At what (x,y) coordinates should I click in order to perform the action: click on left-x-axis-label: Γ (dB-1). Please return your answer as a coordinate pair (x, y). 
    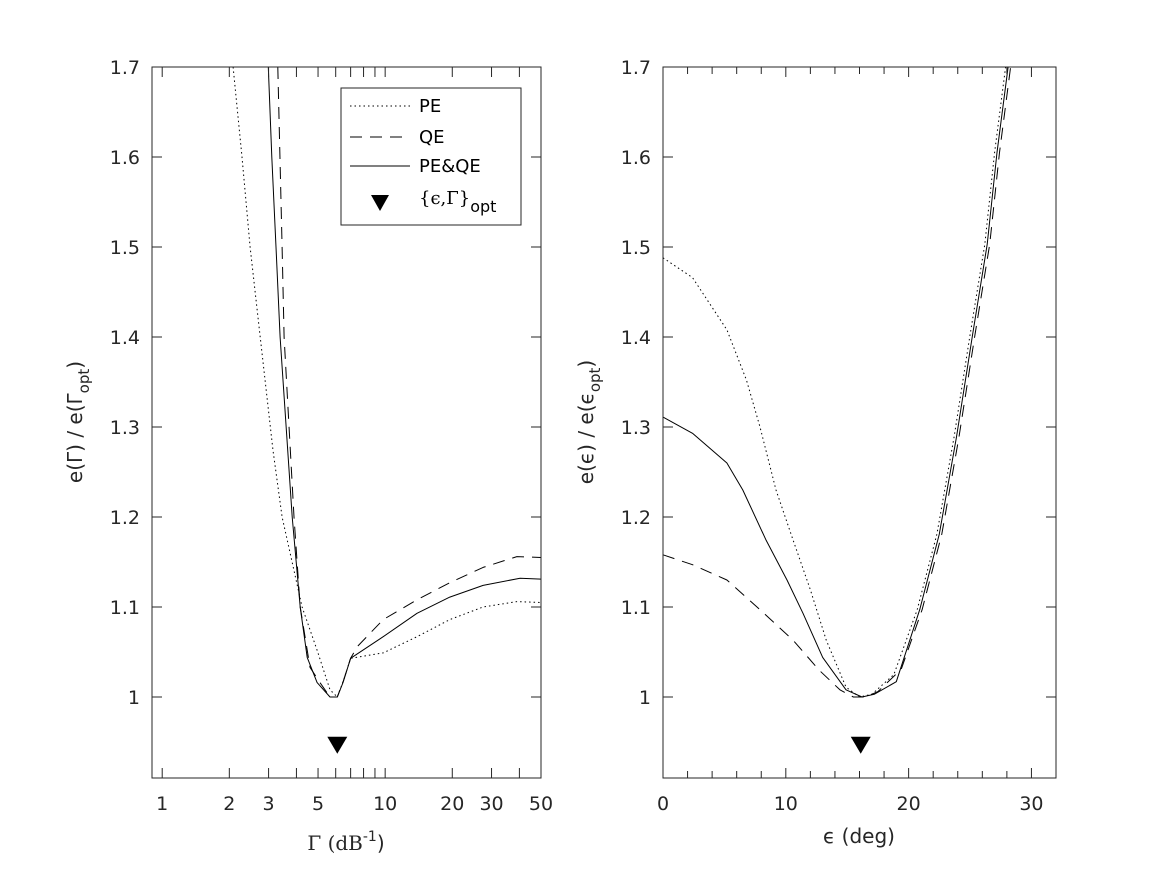
    Looking at the image, I should click on (345, 842).